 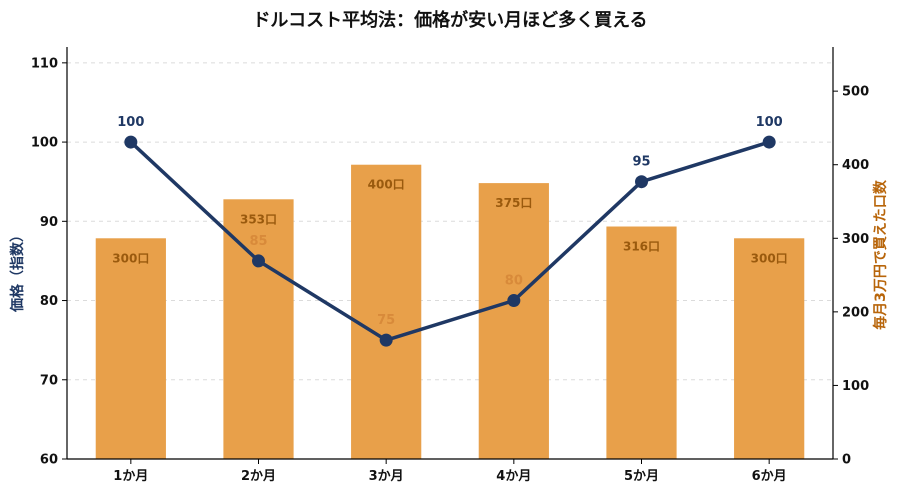 I want to click on bar-label: 375口, so click(x=513, y=203).